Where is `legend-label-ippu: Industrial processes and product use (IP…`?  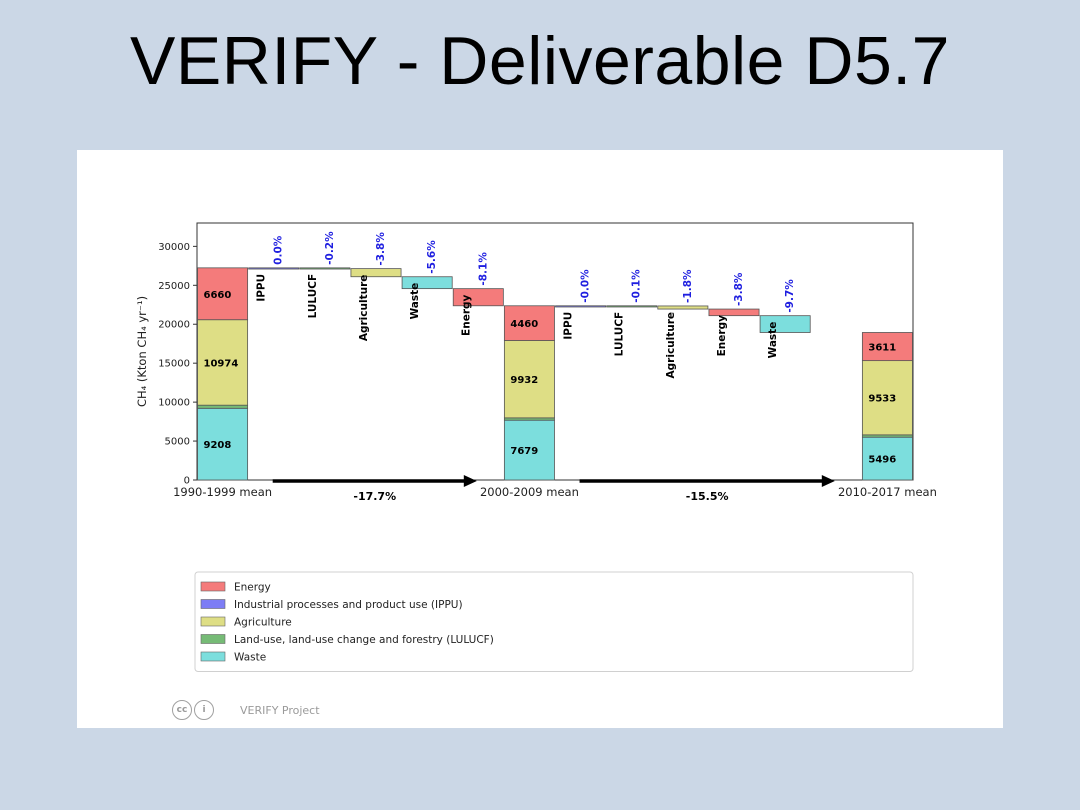
legend-label-ippu: Industrial processes and product use (IP… is located at coordinates (348, 605).